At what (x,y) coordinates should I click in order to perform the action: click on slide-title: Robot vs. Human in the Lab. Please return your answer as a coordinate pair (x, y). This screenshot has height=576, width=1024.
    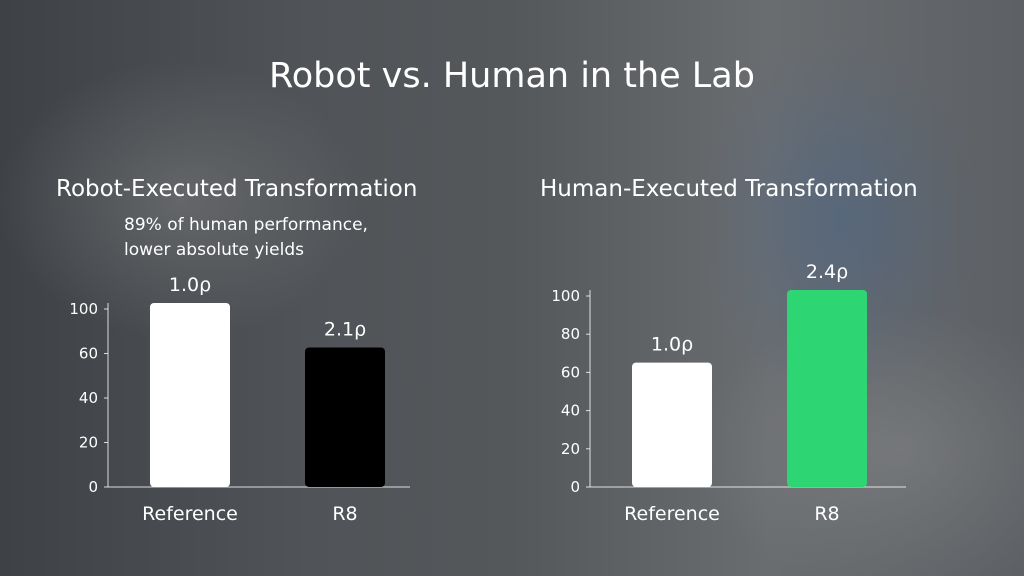
    Looking at the image, I should click on (512, 76).